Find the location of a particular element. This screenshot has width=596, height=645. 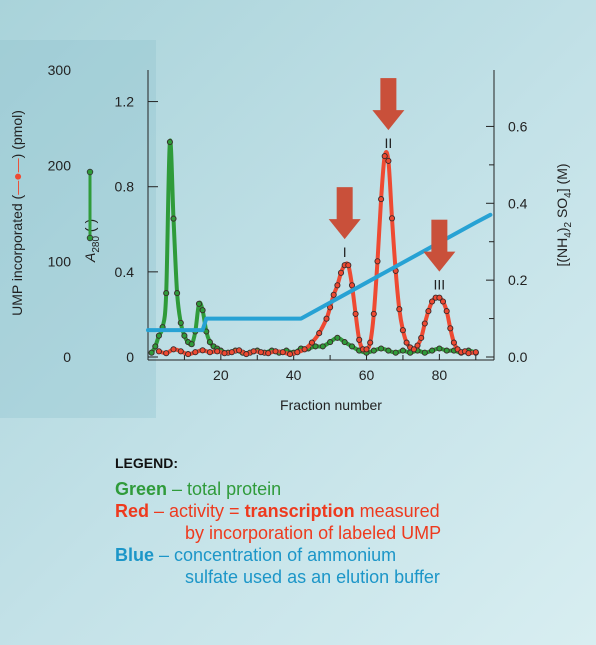

left-outer-axis-title: UMP incorporated (—●—) (pmol) is located at coordinates (17, 213).